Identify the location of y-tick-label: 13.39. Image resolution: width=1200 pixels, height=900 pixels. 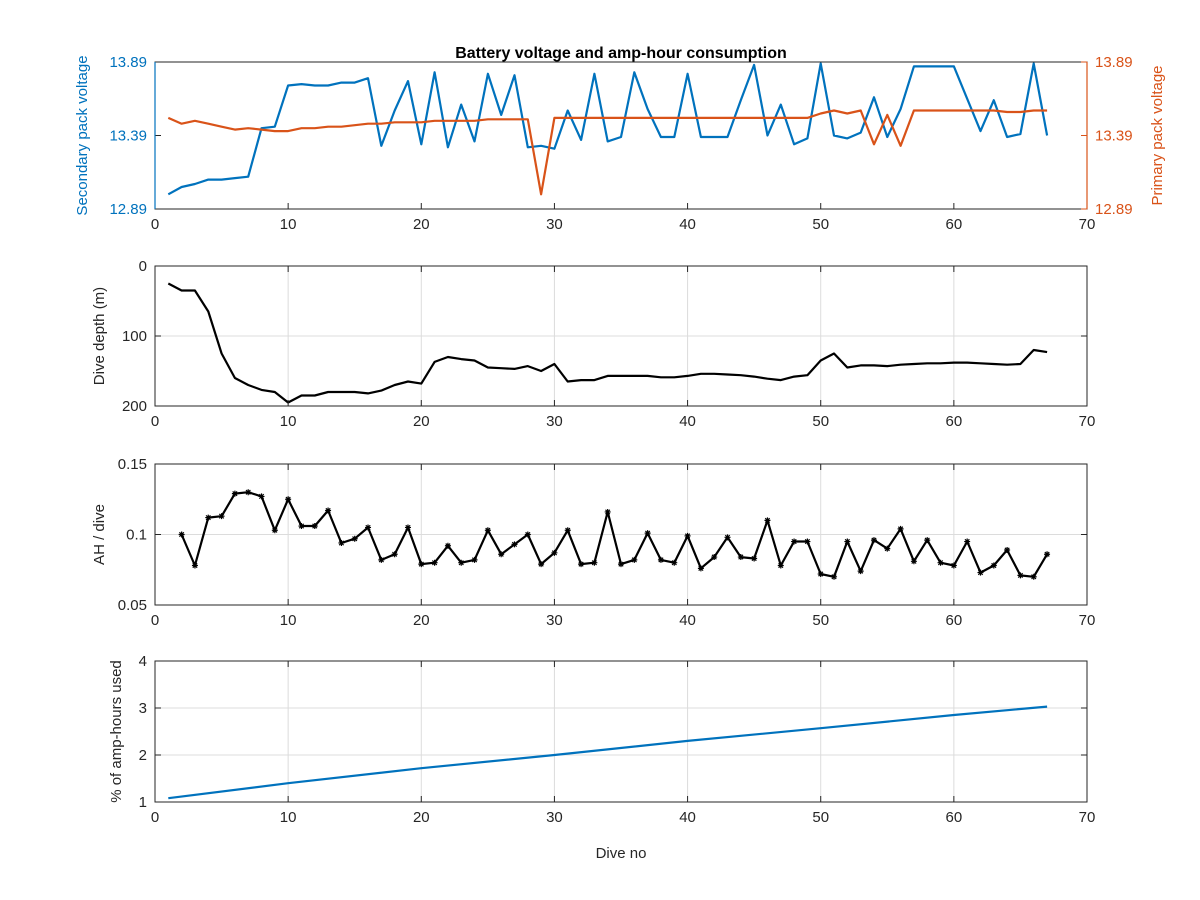
(128, 136).